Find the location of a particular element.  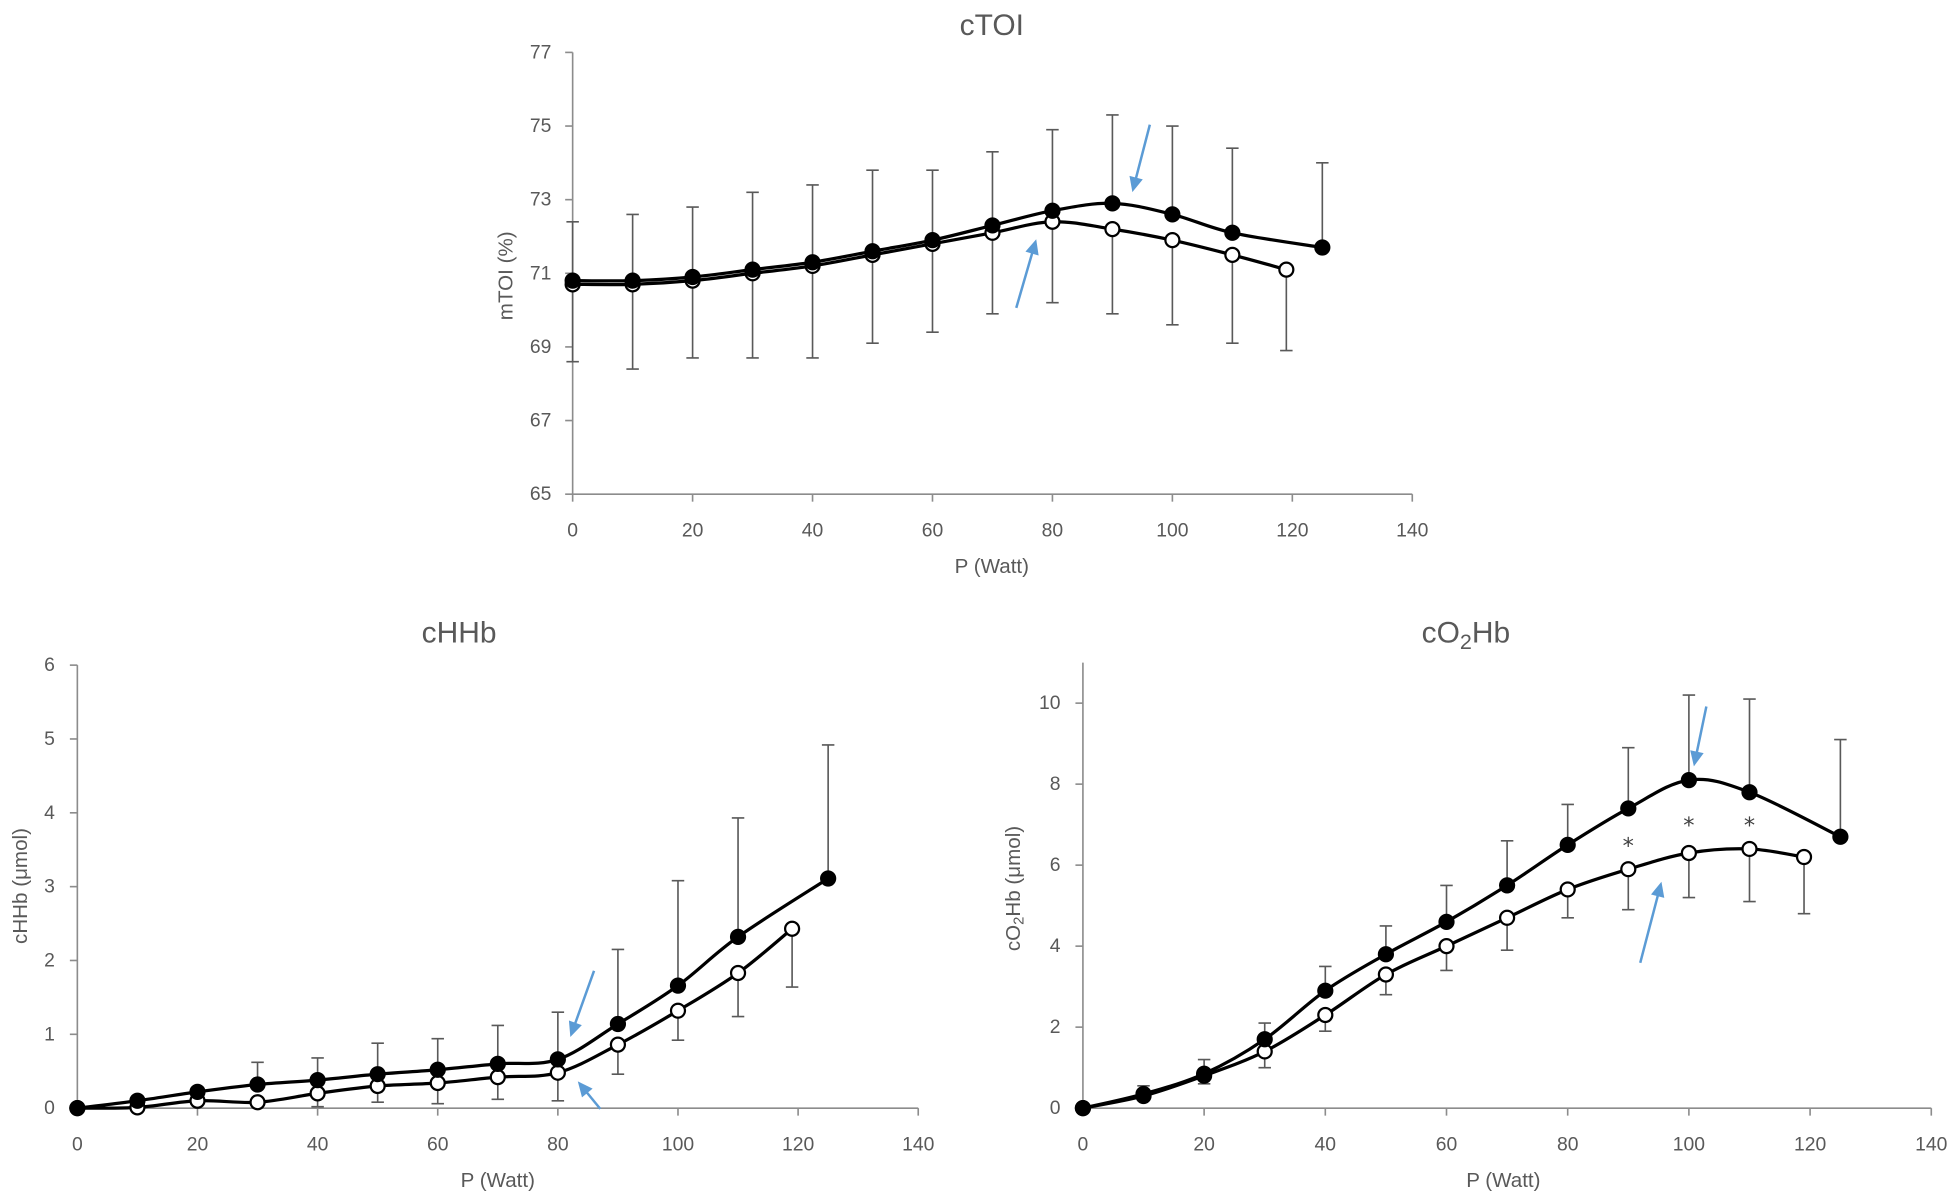

co2hb-y-axis-label-part-2: Hb (μmol) is located at coordinates (1013, 871).